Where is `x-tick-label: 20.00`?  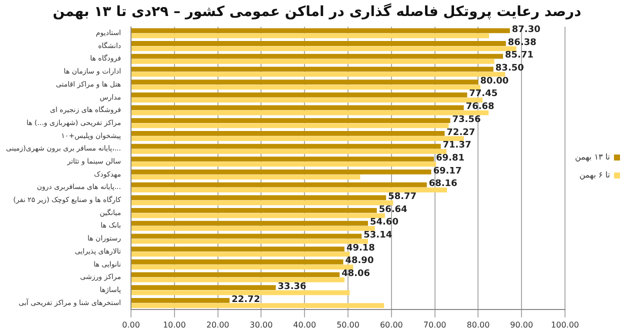 x-tick-label: 20.00 is located at coordinates (218, 325).